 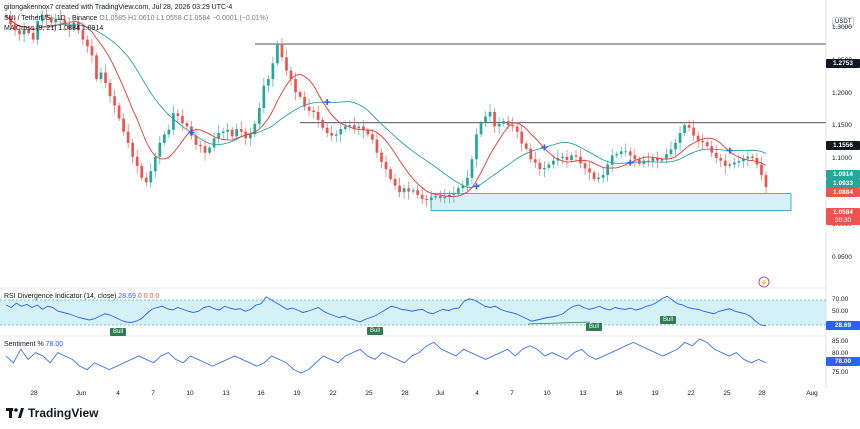 What do you see at coordinates (33, 344) in the screenshot?
I see `sentiment-legend: Sentiment % 78.00` at bounding box center [33, 344].